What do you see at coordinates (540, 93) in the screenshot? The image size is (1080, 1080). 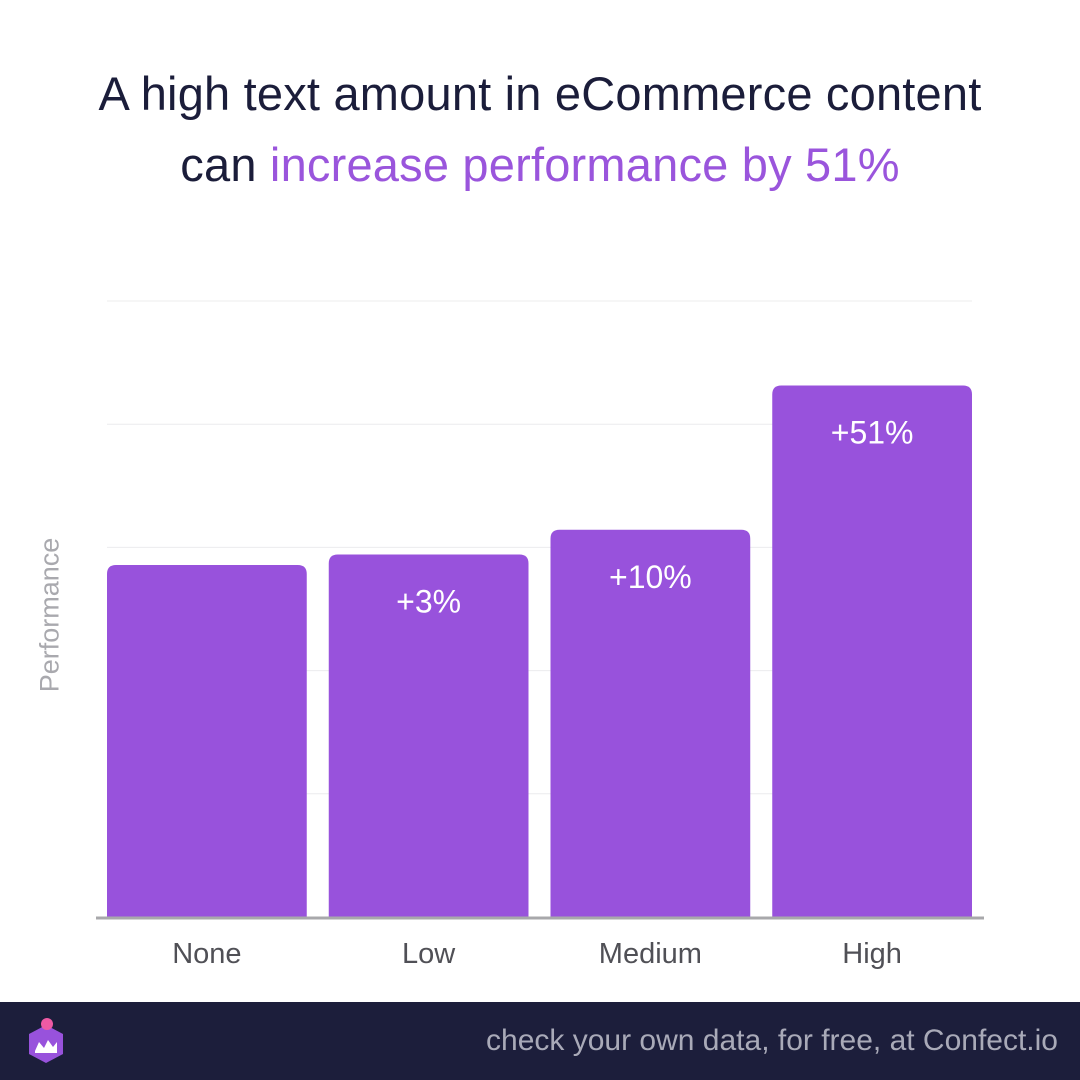 I see `title-line-1: A high text amount in eCommerce content` at bounding box center [540, 93].